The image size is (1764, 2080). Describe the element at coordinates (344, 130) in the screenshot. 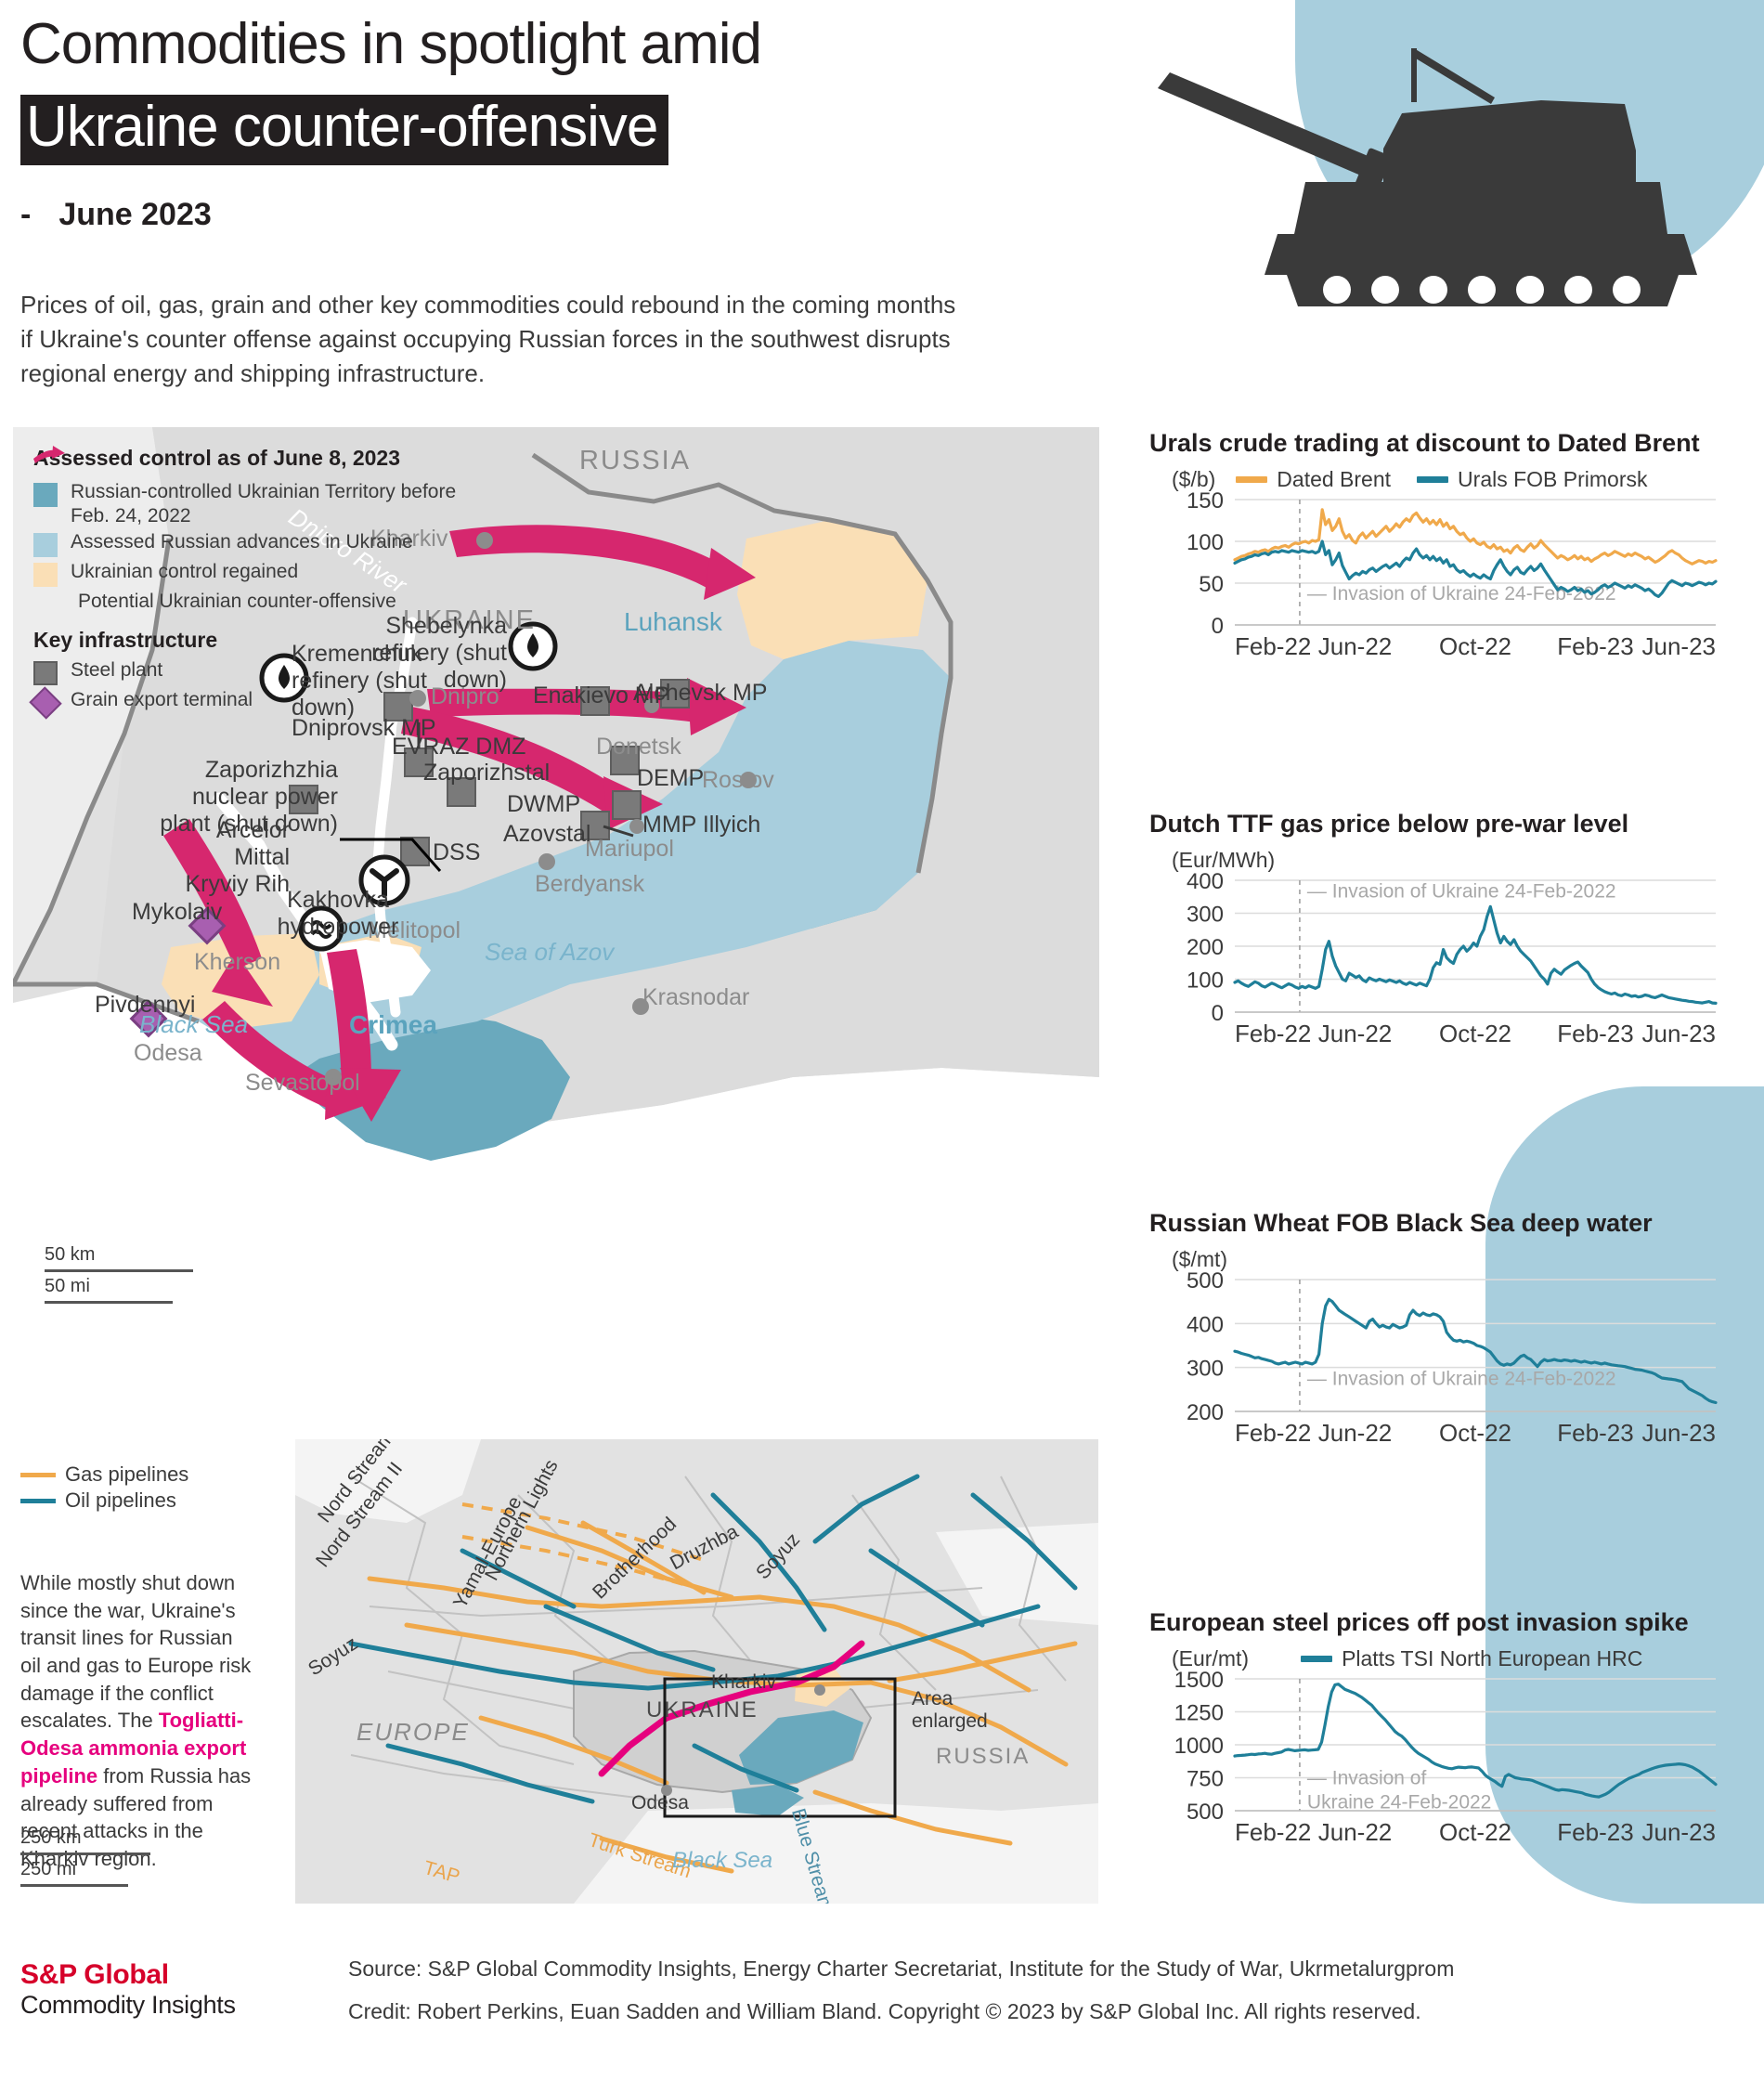

I see `page-title-highlight: Ukraine counter-offensive` at that location.